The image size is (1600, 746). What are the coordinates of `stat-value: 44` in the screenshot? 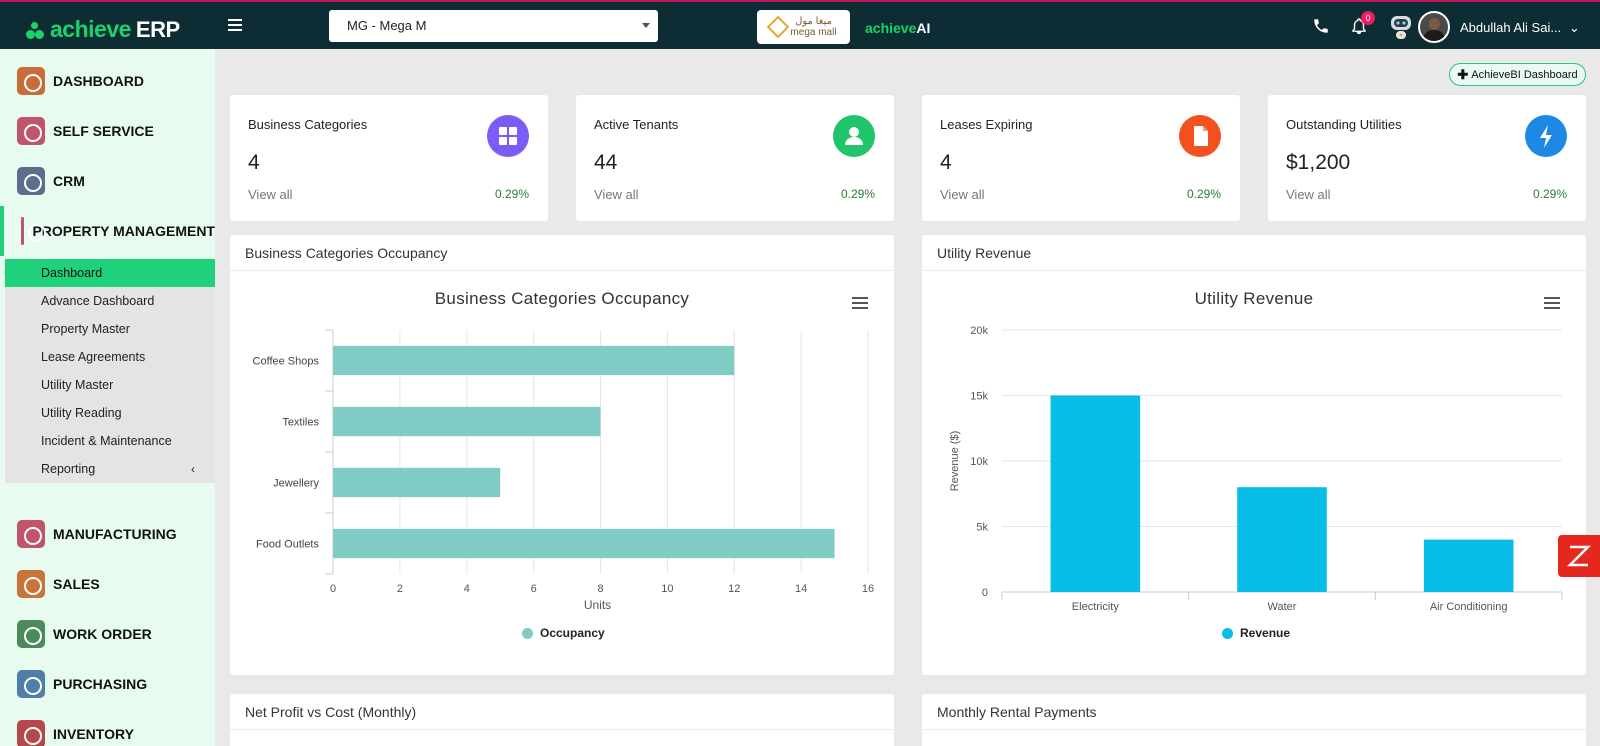 It's located at (606, 162).